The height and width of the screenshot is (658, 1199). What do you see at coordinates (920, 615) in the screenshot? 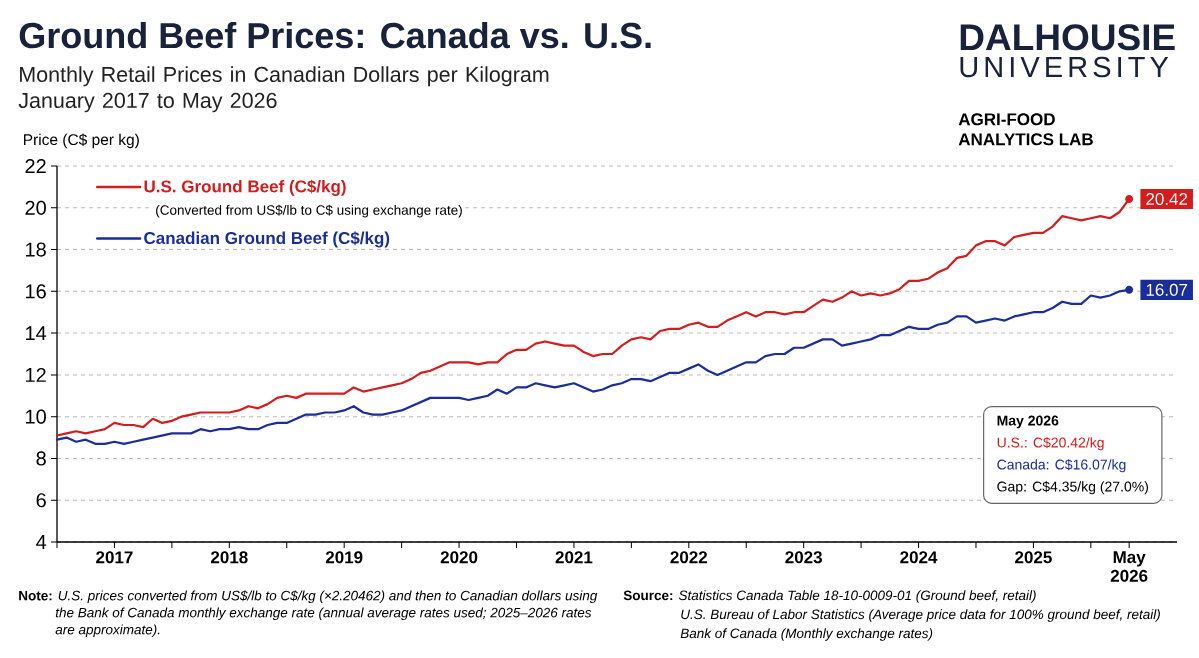
I see `text: U.S. Bureau of Labor Statistics (Average price data for 100% ground beef, retail)` at bounding box center [920, 615].